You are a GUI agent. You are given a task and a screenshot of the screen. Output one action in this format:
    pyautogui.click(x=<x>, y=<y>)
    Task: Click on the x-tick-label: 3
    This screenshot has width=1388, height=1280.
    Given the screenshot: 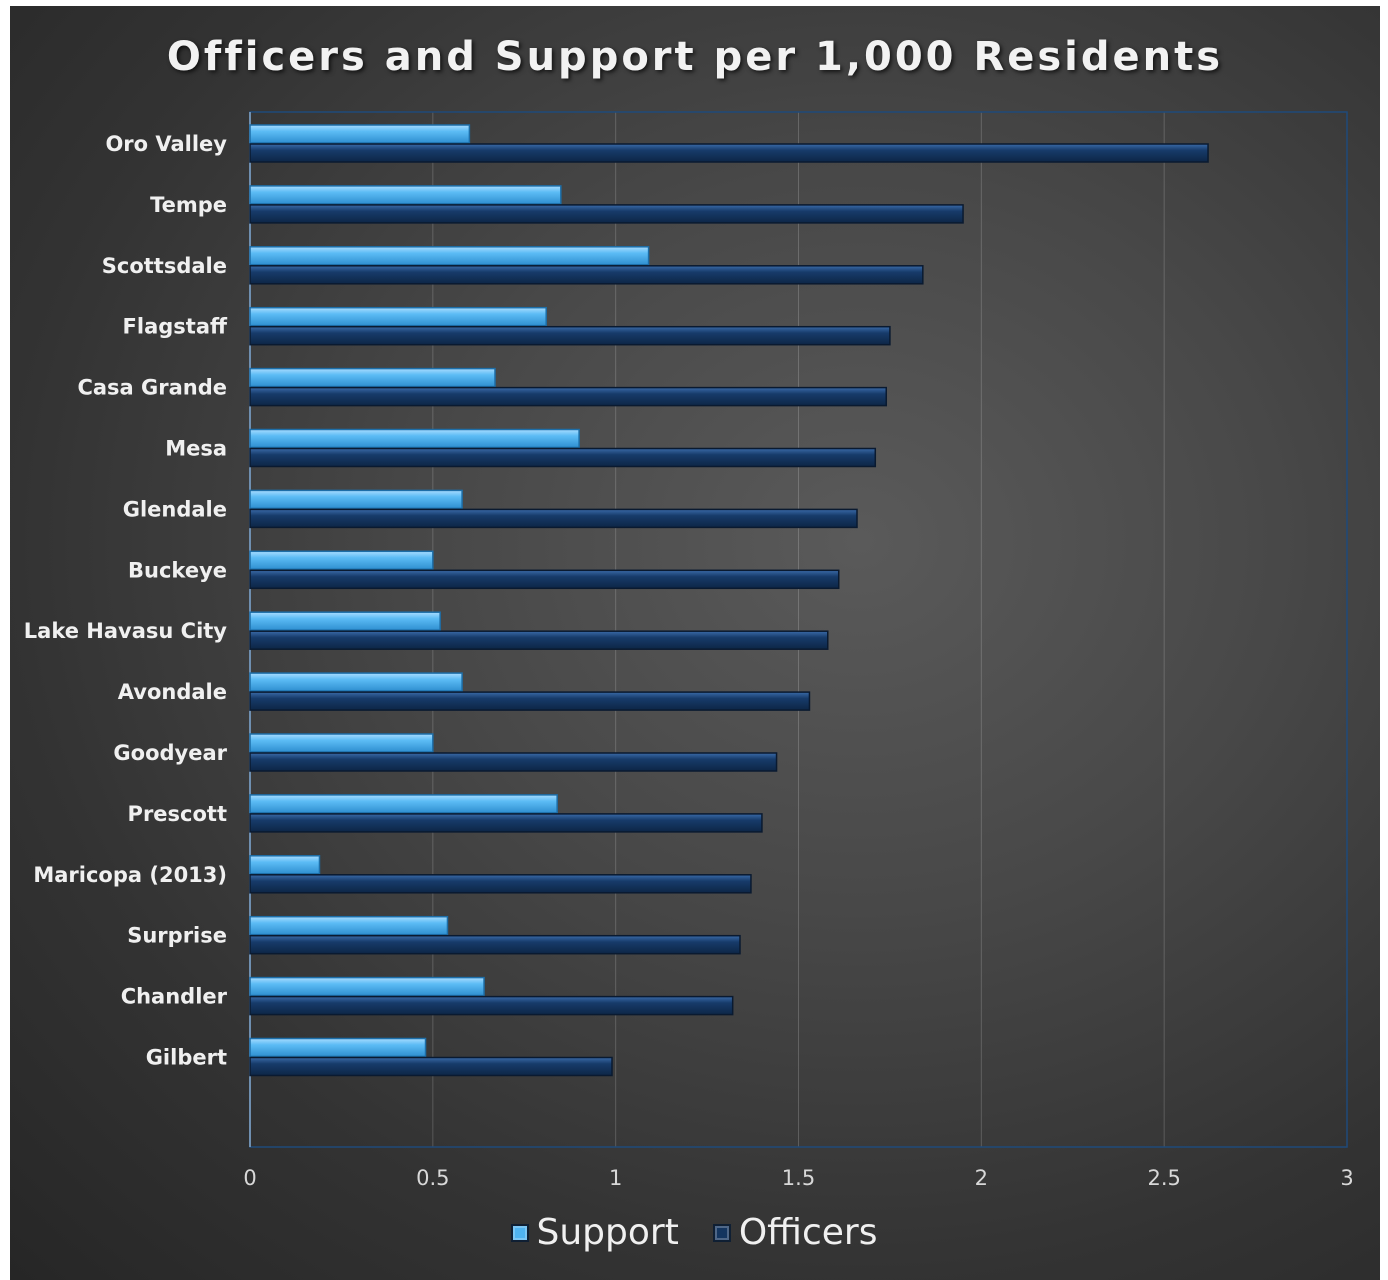 What is the action you would take?
    pyautogui.click(x=1346, y=1178)
    